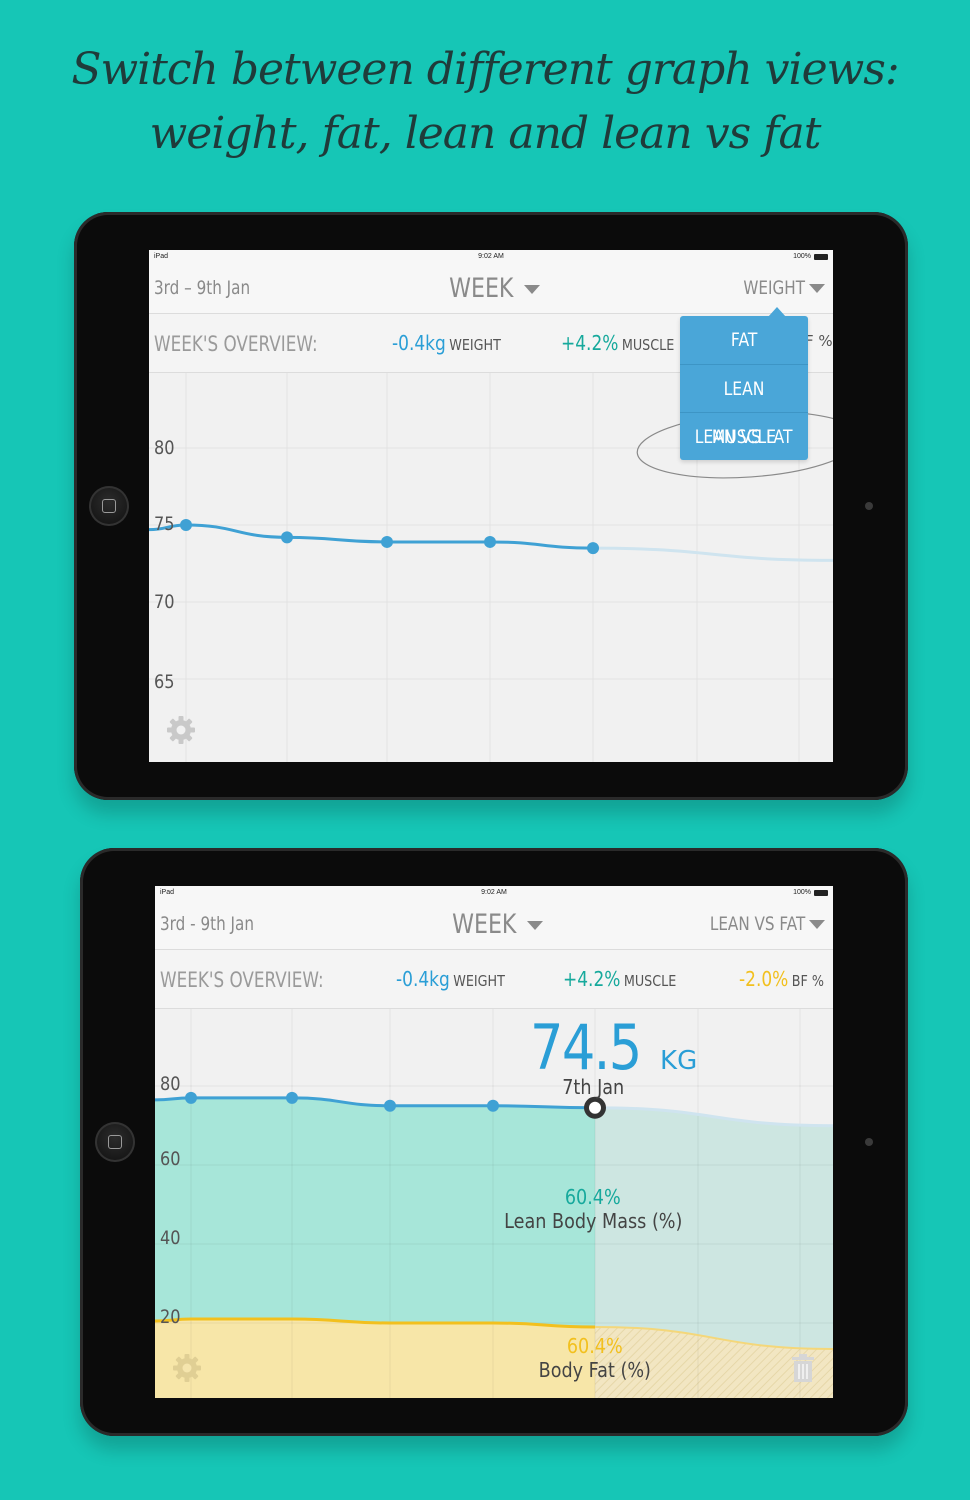 This screenshot has height=1500, width=970. What do you see at coordinates (371, 536) in the screenshot?
I see `weight-series-line` at bounding box center [371, 536].